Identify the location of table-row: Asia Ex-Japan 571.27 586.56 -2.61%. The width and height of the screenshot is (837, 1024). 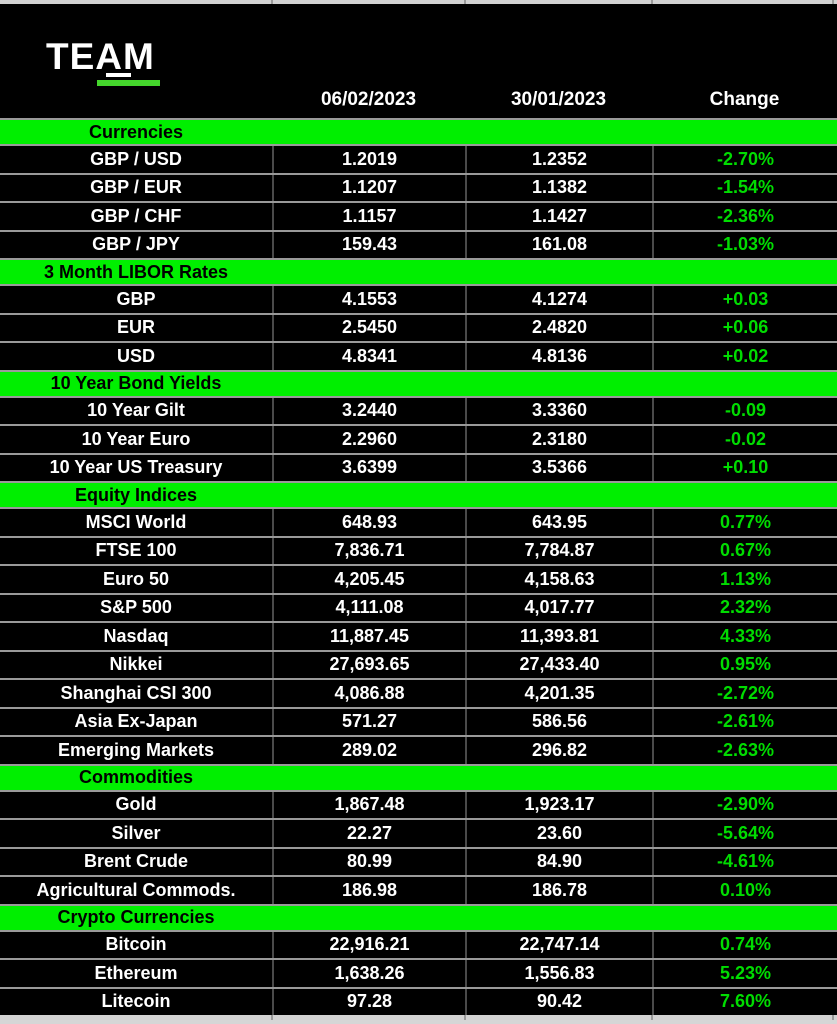
(418, 720).